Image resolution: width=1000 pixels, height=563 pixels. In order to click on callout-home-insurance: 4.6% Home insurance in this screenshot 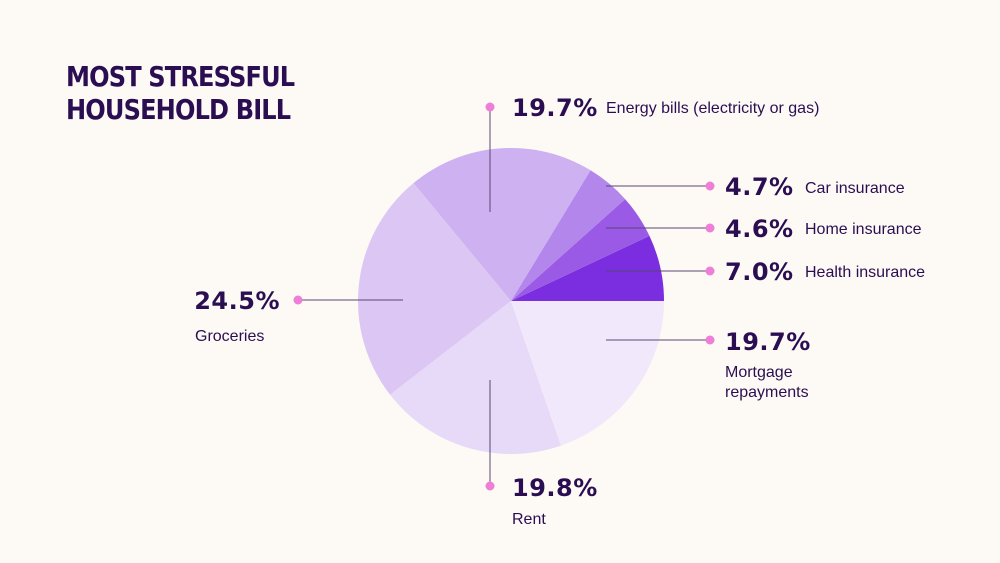, I will do `click(764, 229)`.